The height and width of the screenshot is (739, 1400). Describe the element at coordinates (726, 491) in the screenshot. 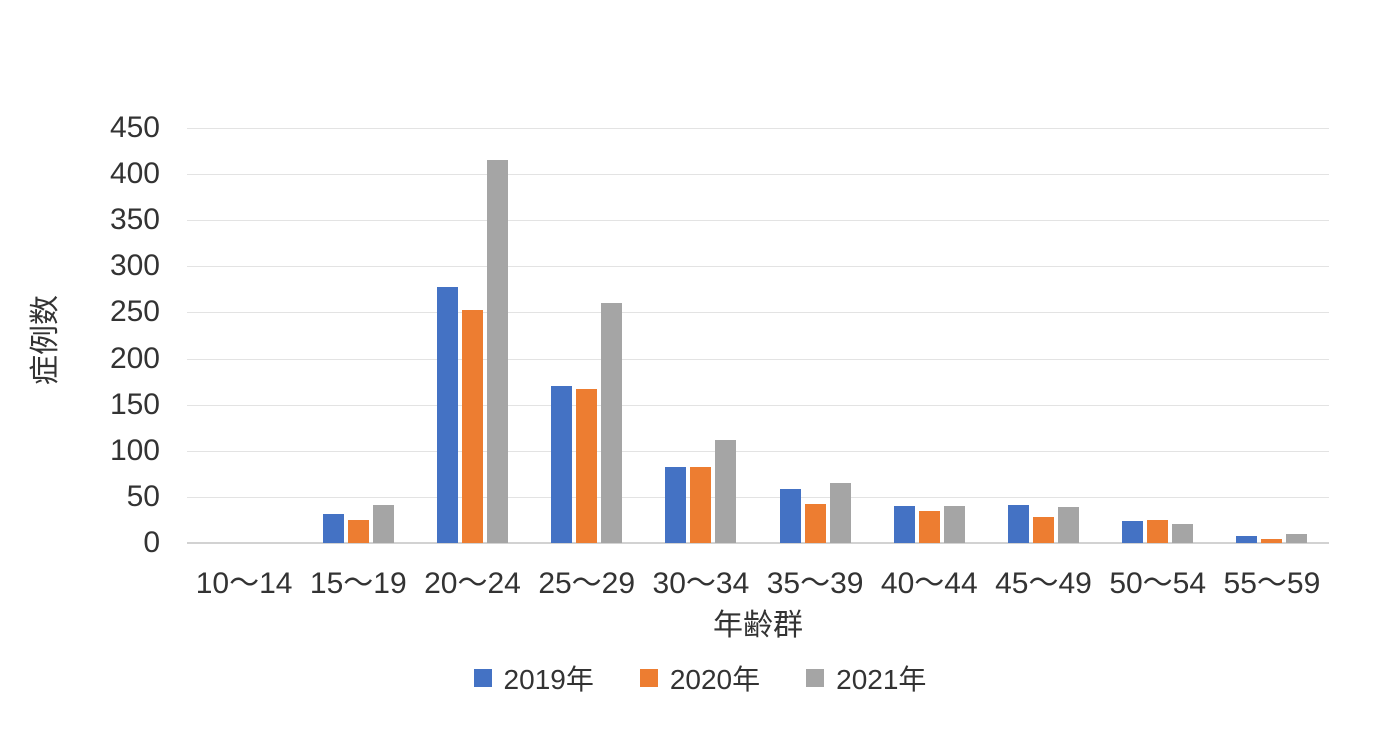

I see `bar-2021年-30～34` at that location.